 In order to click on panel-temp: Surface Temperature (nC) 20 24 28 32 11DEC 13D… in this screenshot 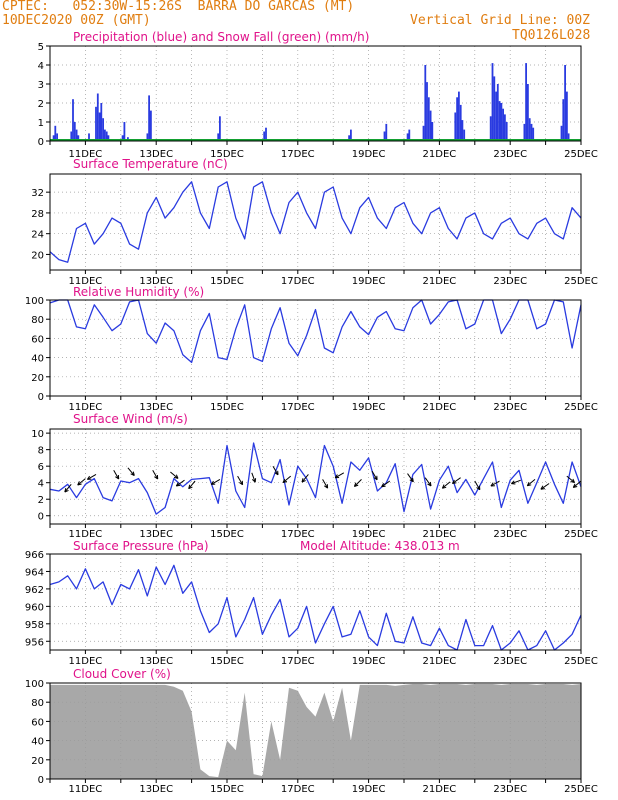, I will do `click(314, 222)`.